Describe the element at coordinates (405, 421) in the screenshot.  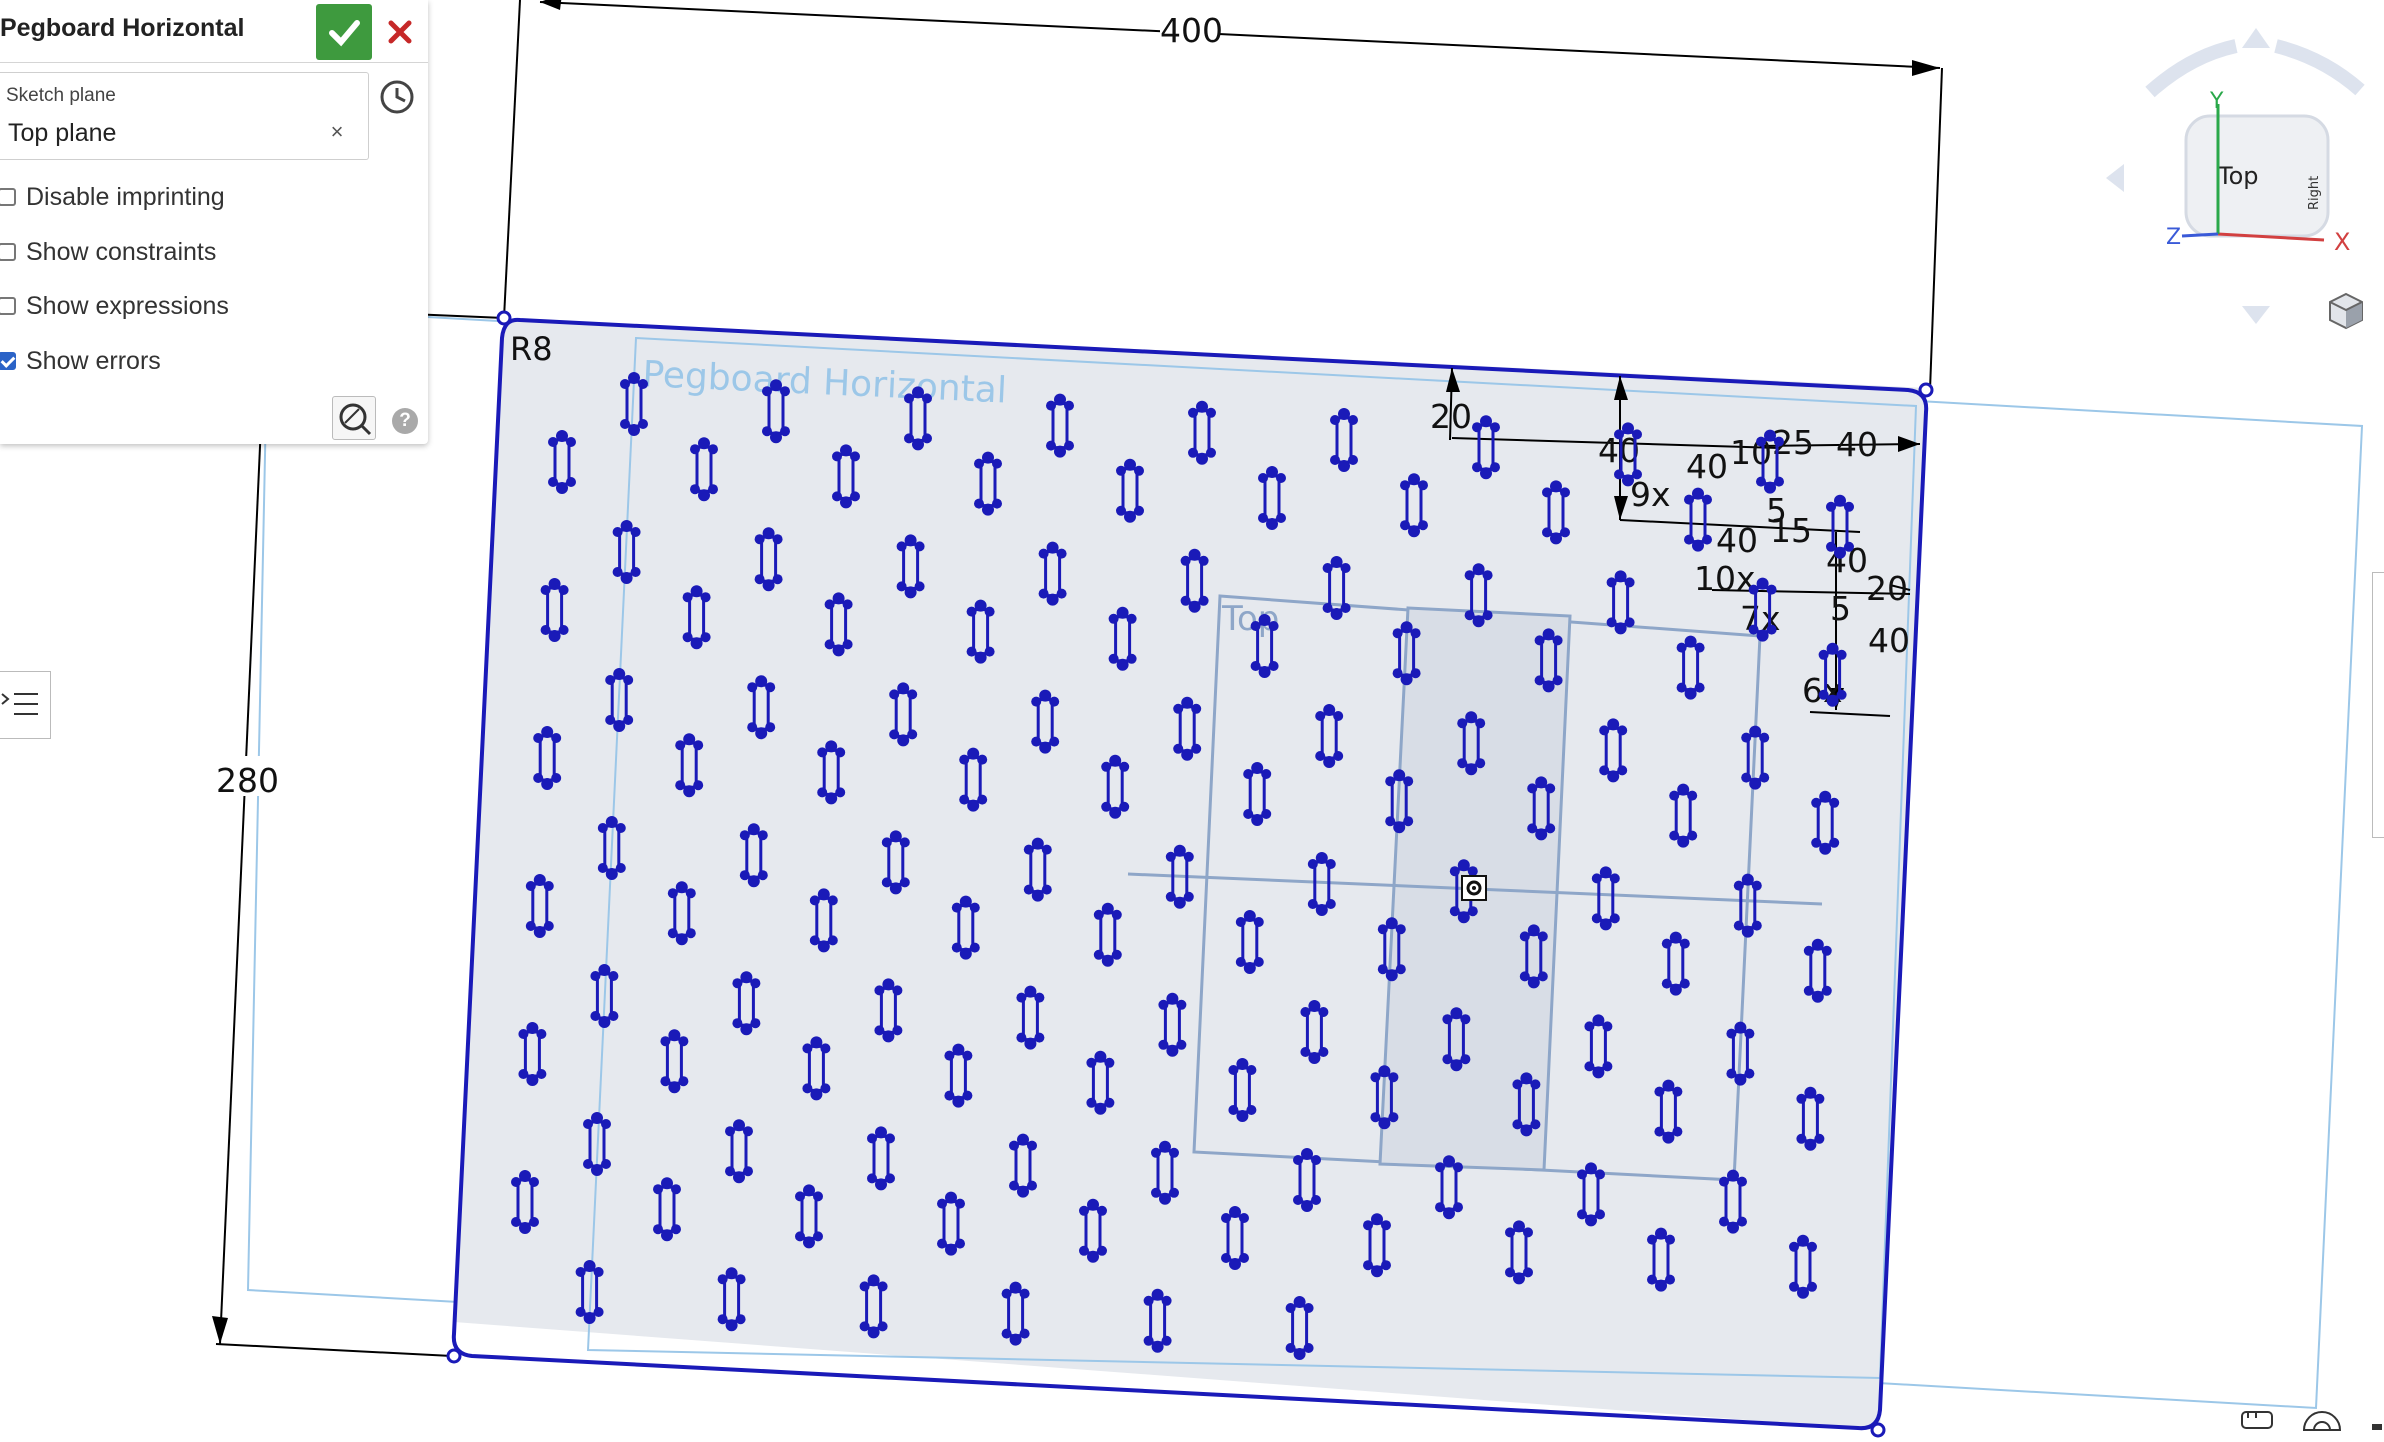
I see `help-icon: ?` at that location.